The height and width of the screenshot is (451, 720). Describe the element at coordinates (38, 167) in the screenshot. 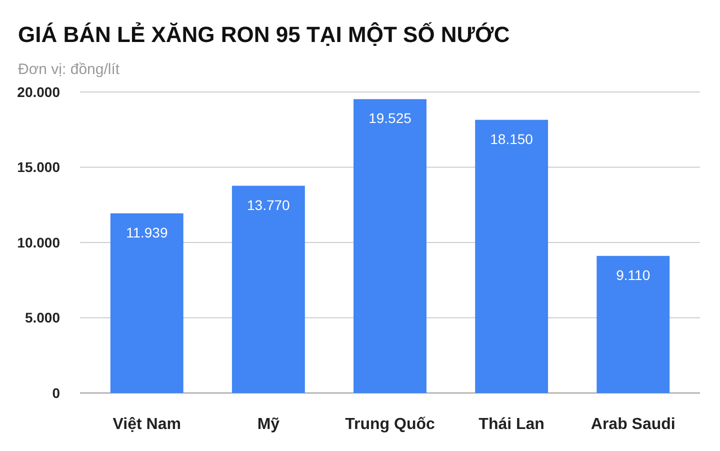

I see `y-tick-label: 15.000` at that location.